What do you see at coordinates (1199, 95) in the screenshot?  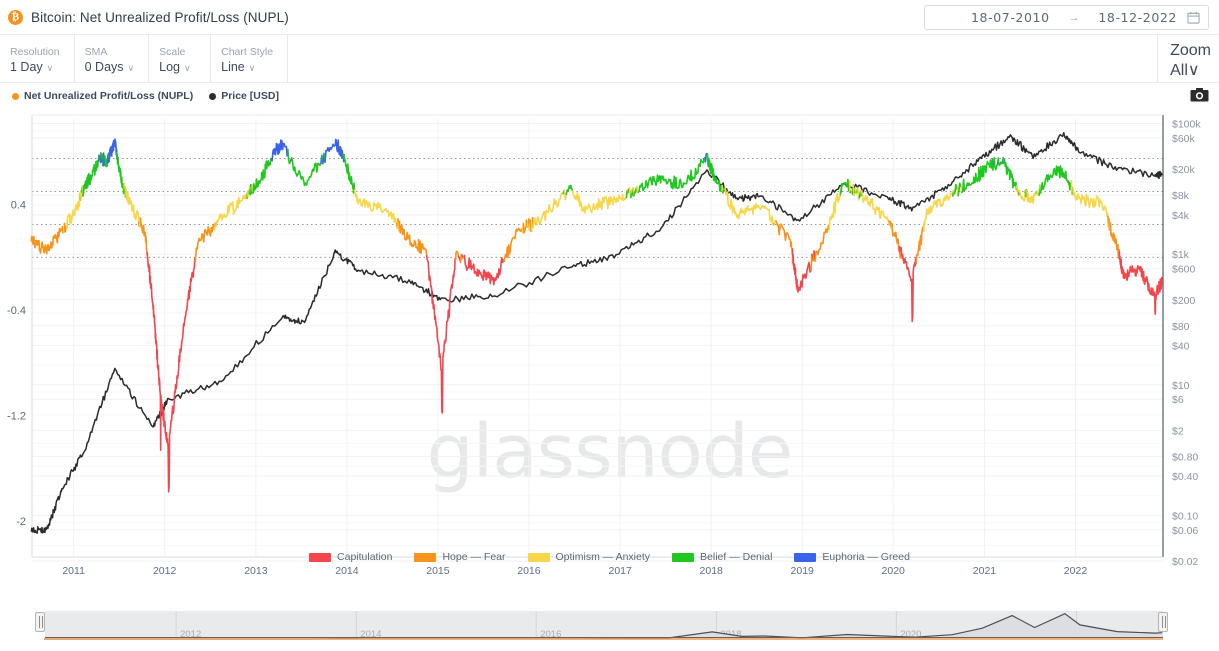 I see `camera-icon` at bounding box center [1199, 95].